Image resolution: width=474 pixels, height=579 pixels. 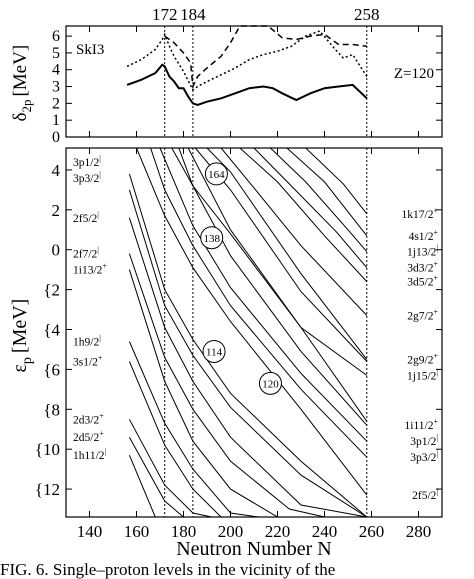 What do you see at coordinates (47, 449) in the screenshot?
I see `bottom-y-tick-label: {10` at bounding box center [47, 449].